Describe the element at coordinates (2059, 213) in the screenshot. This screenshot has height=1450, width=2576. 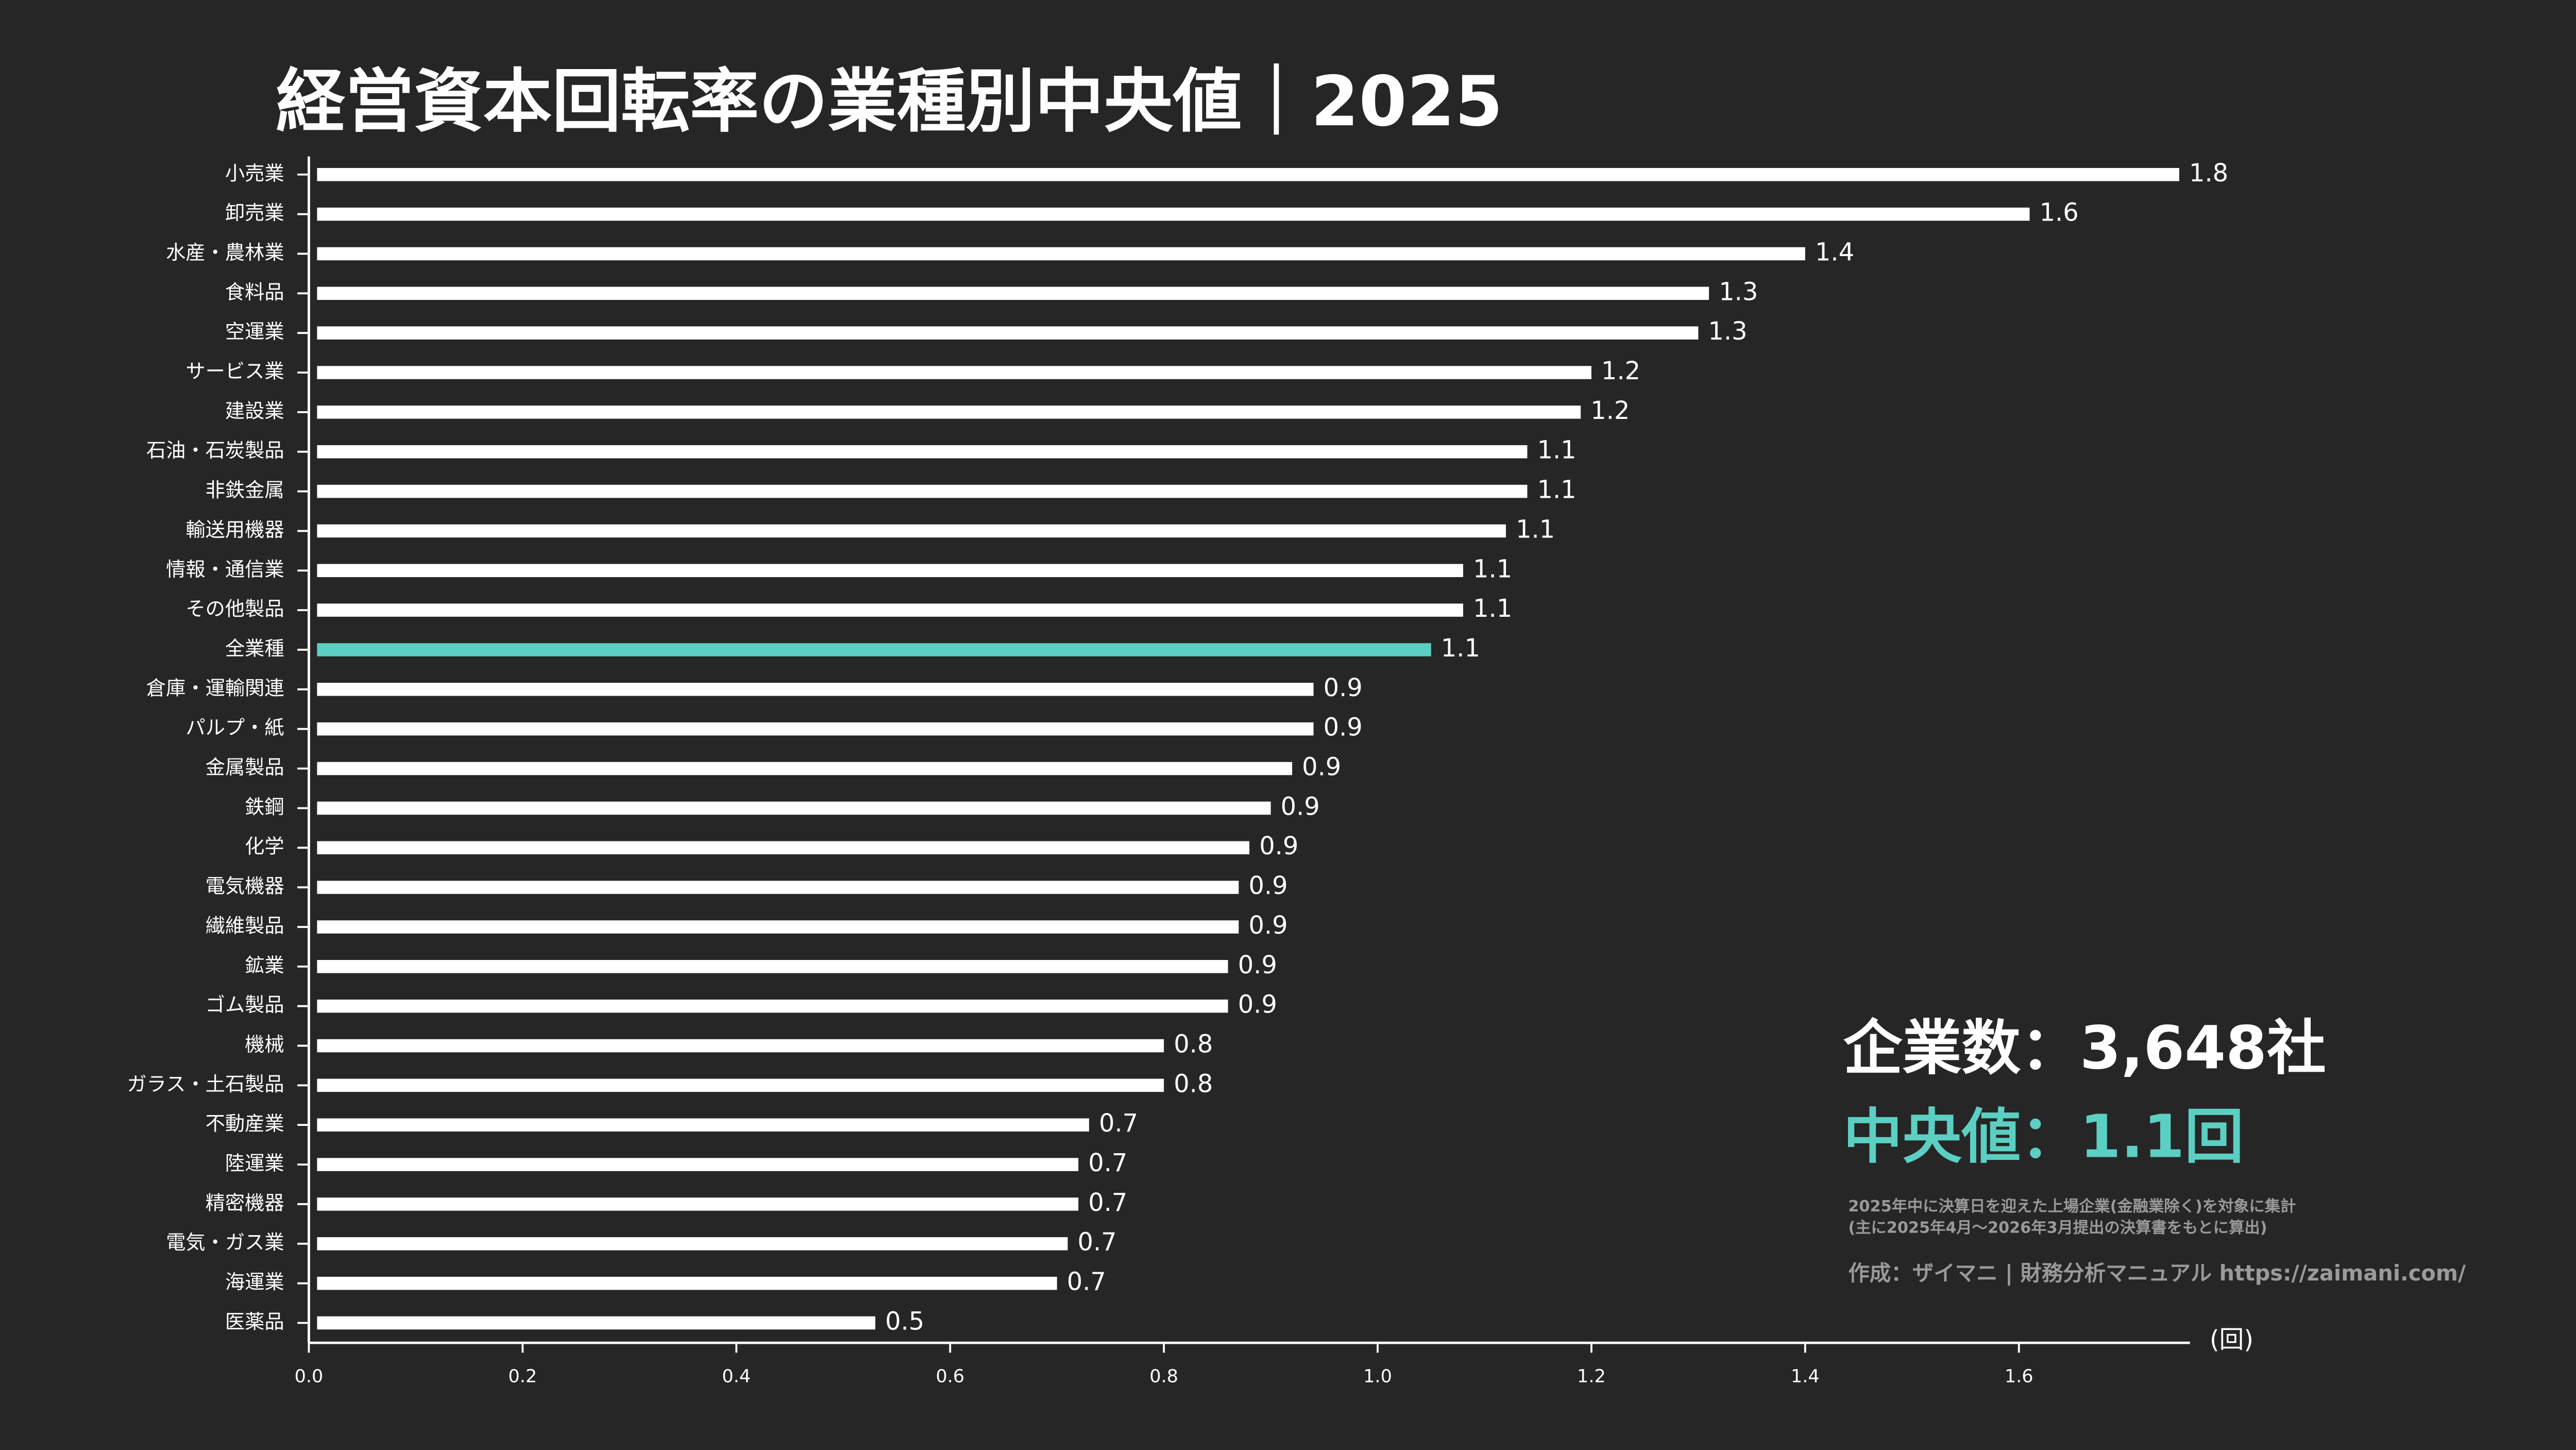
I see `data-label: 1.6` at that location.